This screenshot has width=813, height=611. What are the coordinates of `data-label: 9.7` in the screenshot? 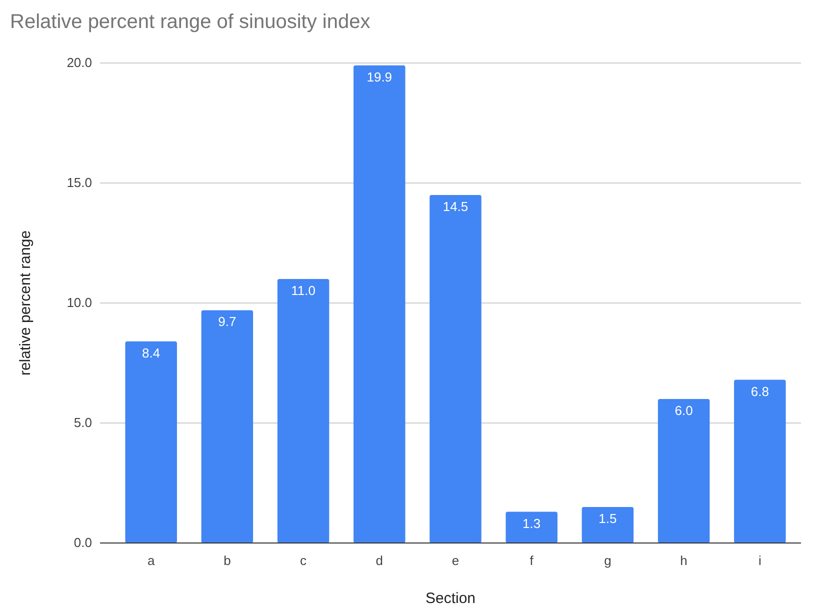 It's located at (227, 322).